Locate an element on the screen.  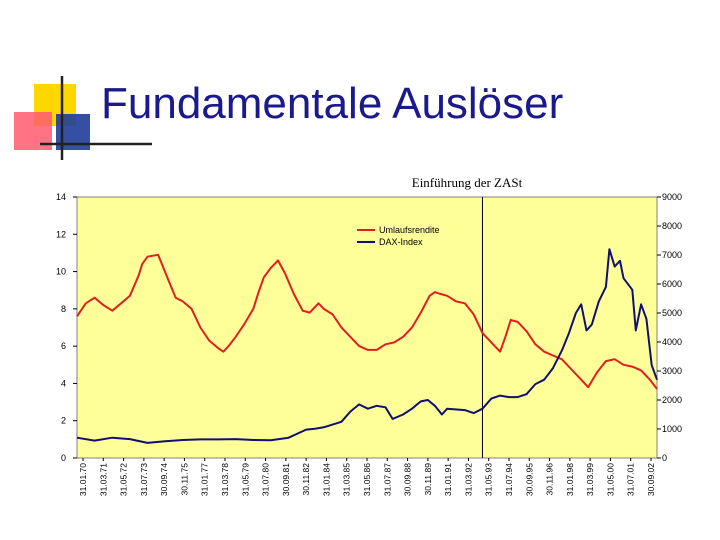
x-tick-label: 31.07.87 is located at coordinates (387, 479).